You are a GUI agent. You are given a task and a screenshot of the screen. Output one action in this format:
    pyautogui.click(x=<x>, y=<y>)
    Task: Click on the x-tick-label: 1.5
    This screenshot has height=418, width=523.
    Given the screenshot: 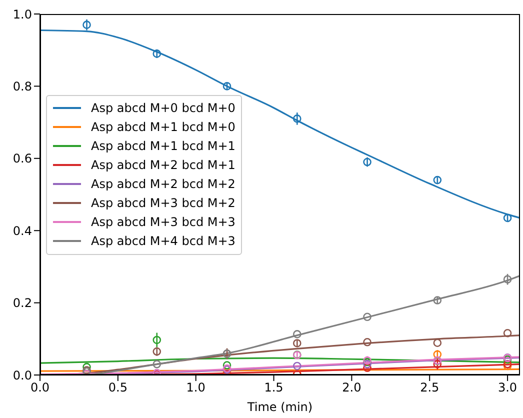 What is the action you would take?
    pyautogui.click(x=274, y=387)
    